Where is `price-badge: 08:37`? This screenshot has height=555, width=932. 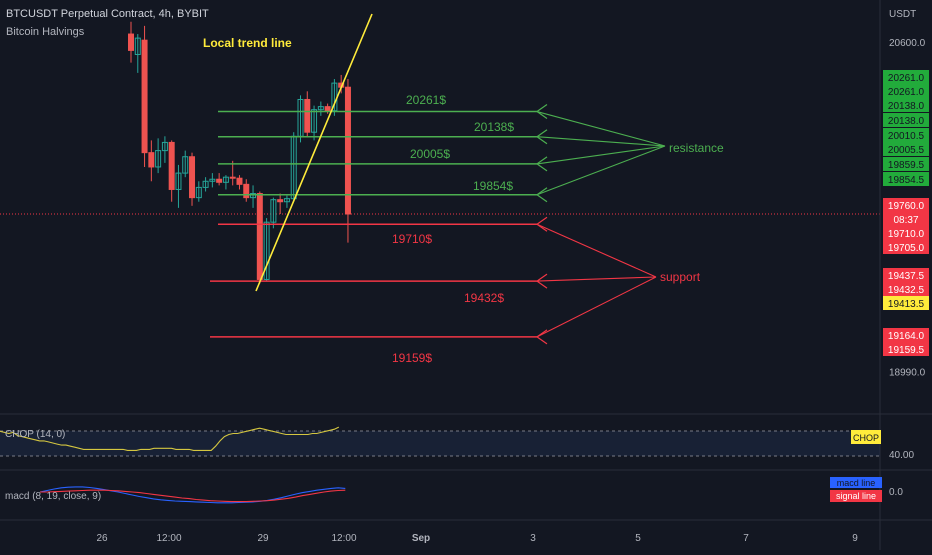
price-badge: 08:37 is located at coordinates (905, 220).